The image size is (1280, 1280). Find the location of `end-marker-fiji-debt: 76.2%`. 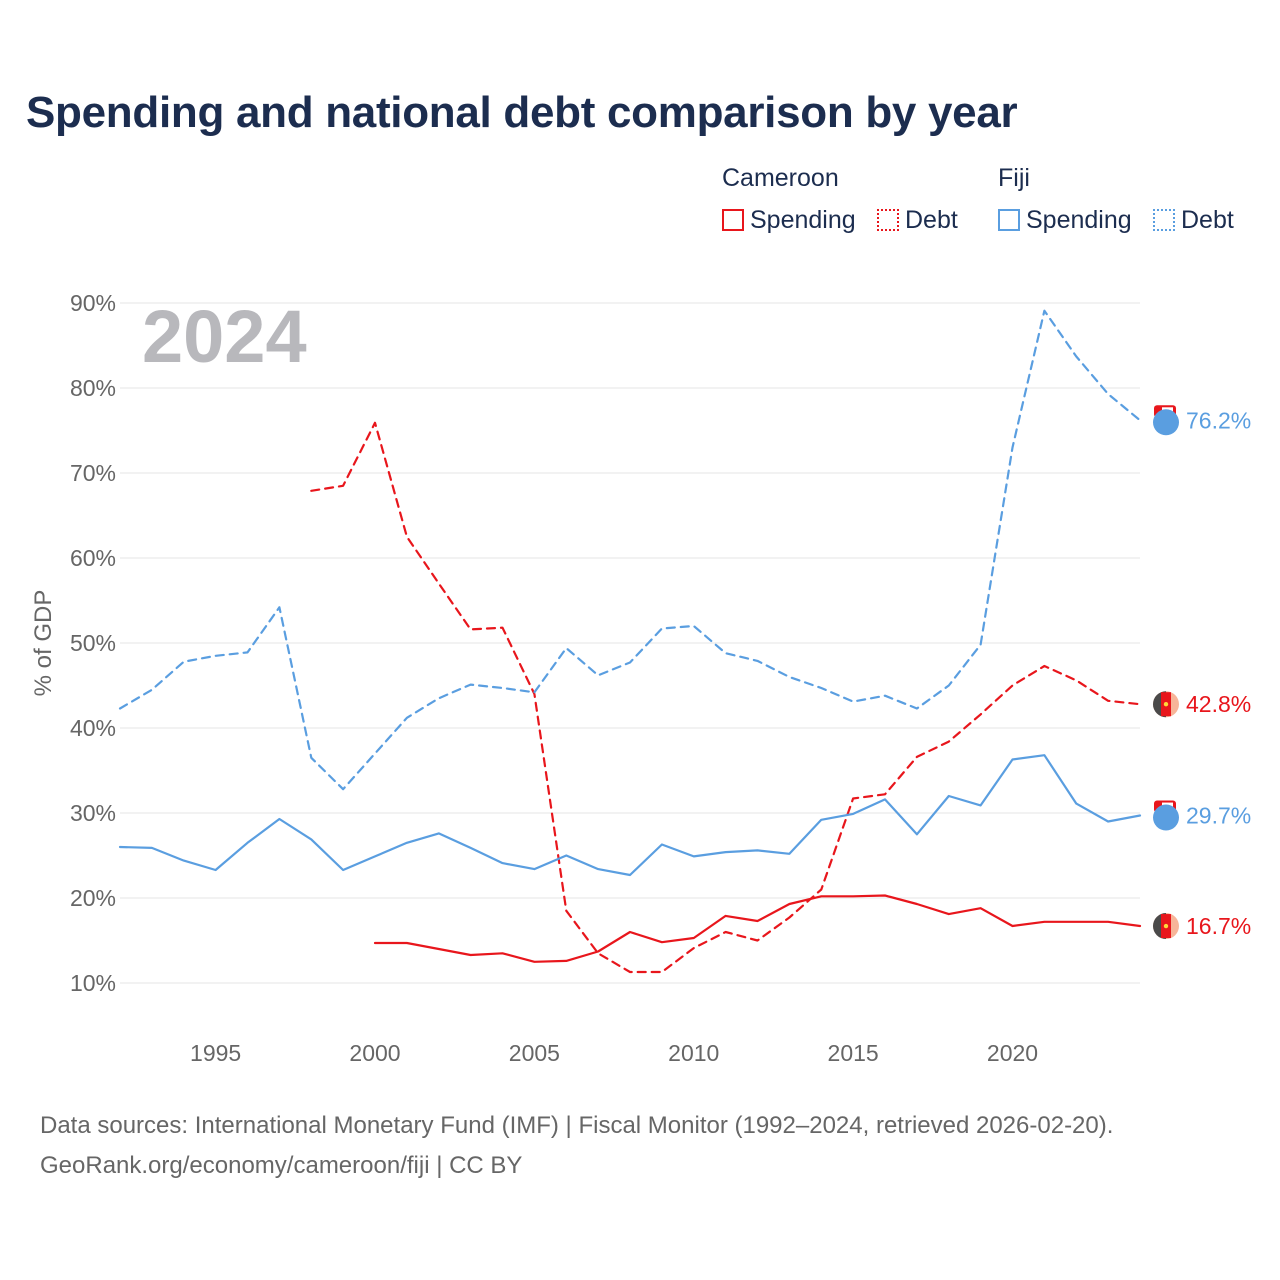

end-marker-fiji-debt: 76.2% is located at coordinates (1202, 420).